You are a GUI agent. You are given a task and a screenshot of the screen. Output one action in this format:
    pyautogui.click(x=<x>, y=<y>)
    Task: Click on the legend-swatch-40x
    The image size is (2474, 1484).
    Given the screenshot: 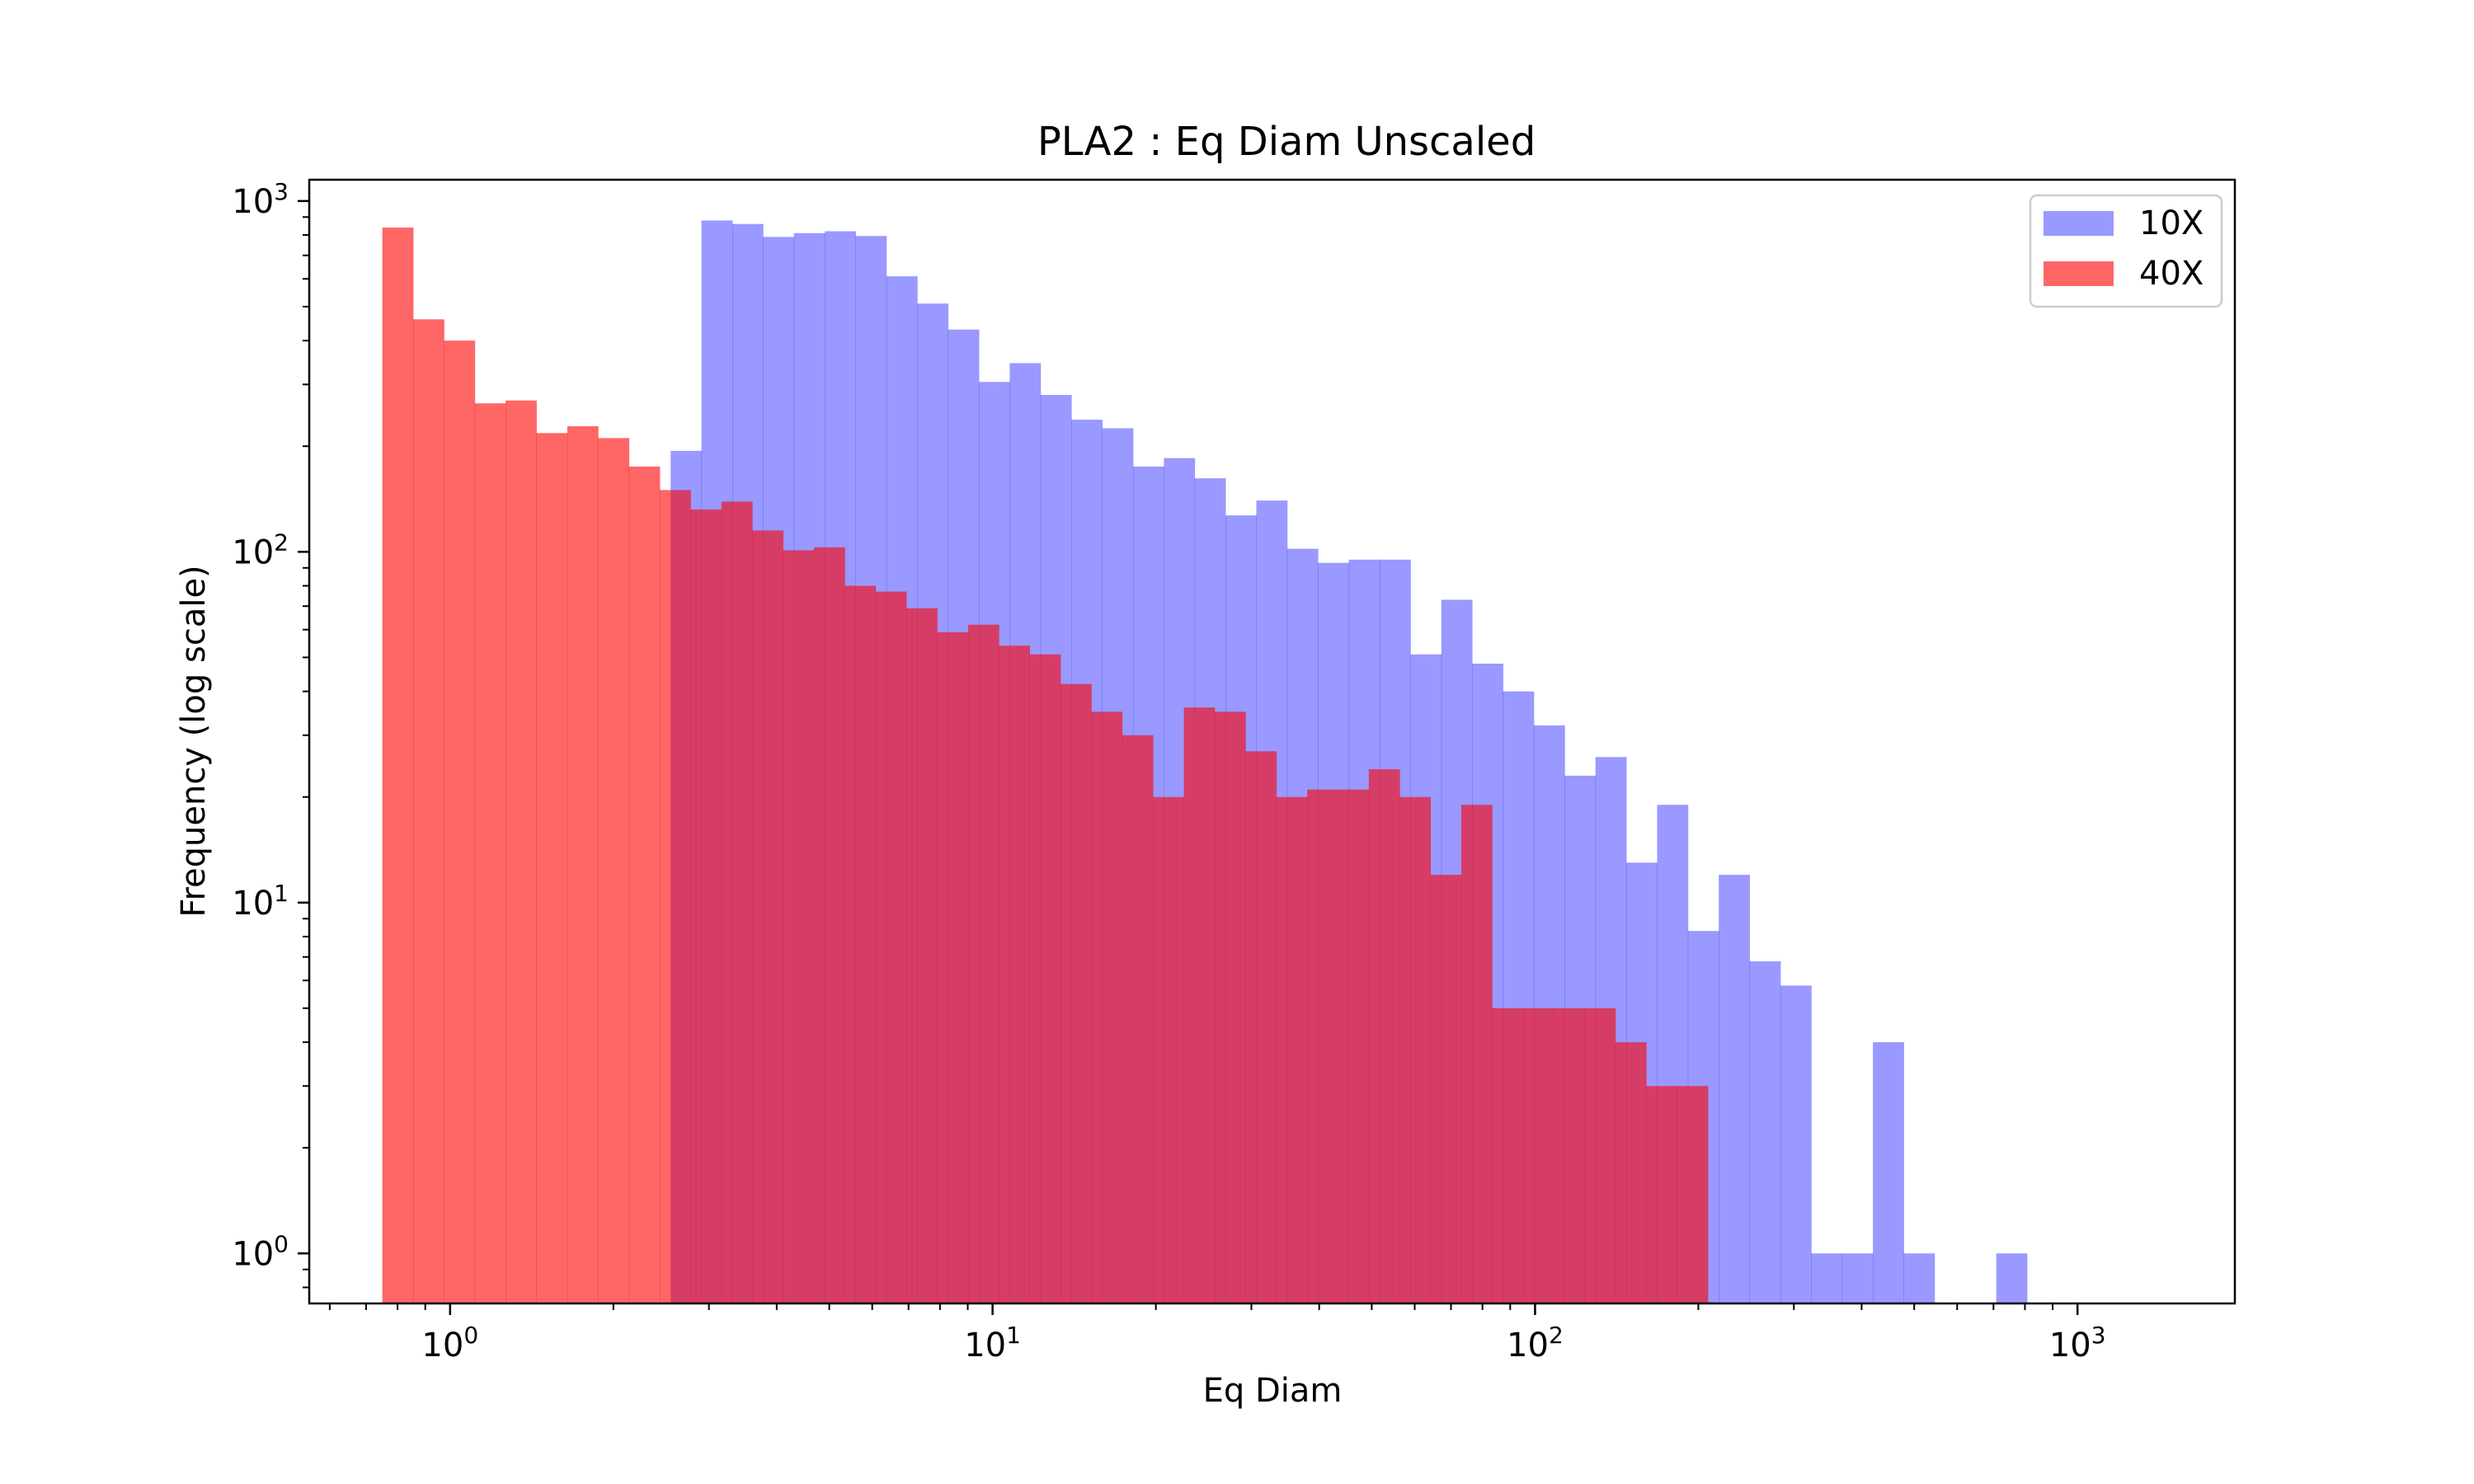 What is the action you would take?
    pyautogui.click(x=2079, y=273)
    